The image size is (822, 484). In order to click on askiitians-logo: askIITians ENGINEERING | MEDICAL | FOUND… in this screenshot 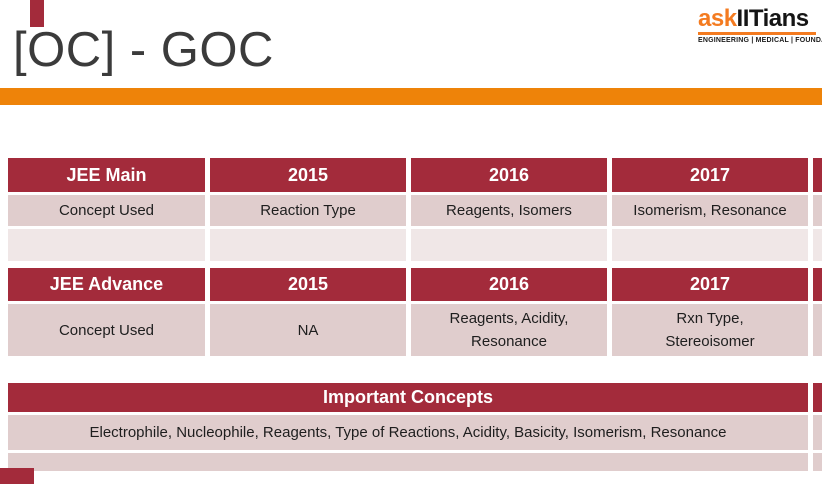, I will do `click(760, 25)`.